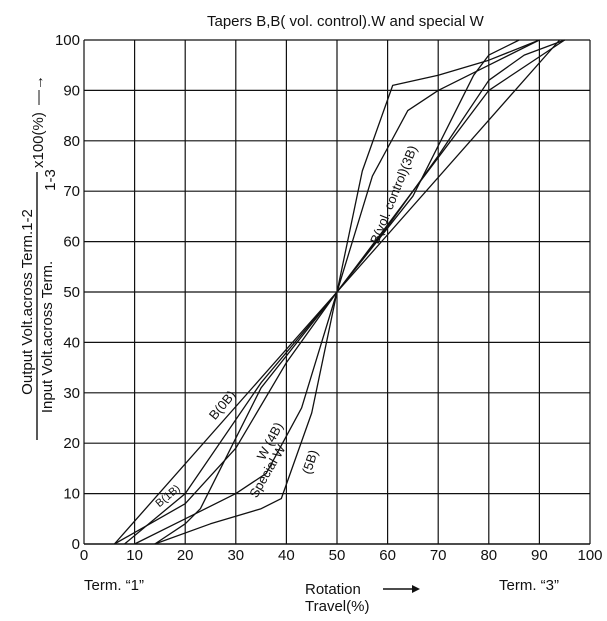  What do you see at coordinates (50, 180) in the screenshot?
I see `y-label-denominator-suffix: 1-3` at bounding box center [50, 180].